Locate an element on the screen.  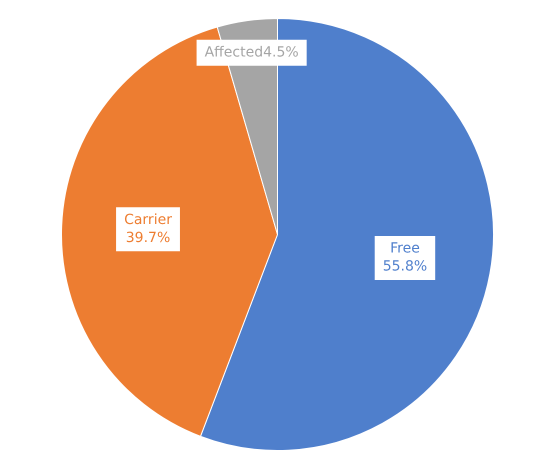
slice-label: Affected4.5% is located at coordinates (251, 52).